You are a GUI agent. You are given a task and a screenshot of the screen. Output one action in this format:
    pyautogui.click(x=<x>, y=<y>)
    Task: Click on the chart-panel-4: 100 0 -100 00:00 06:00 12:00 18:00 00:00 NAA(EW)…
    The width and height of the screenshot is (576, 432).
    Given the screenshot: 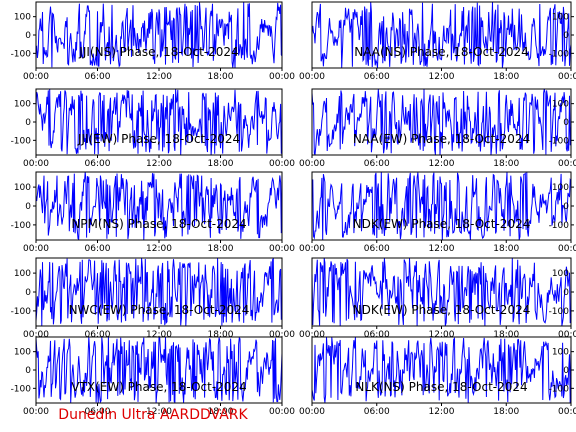 What is the action you would take?
    pyautogui.click(x=437, y=128)
    